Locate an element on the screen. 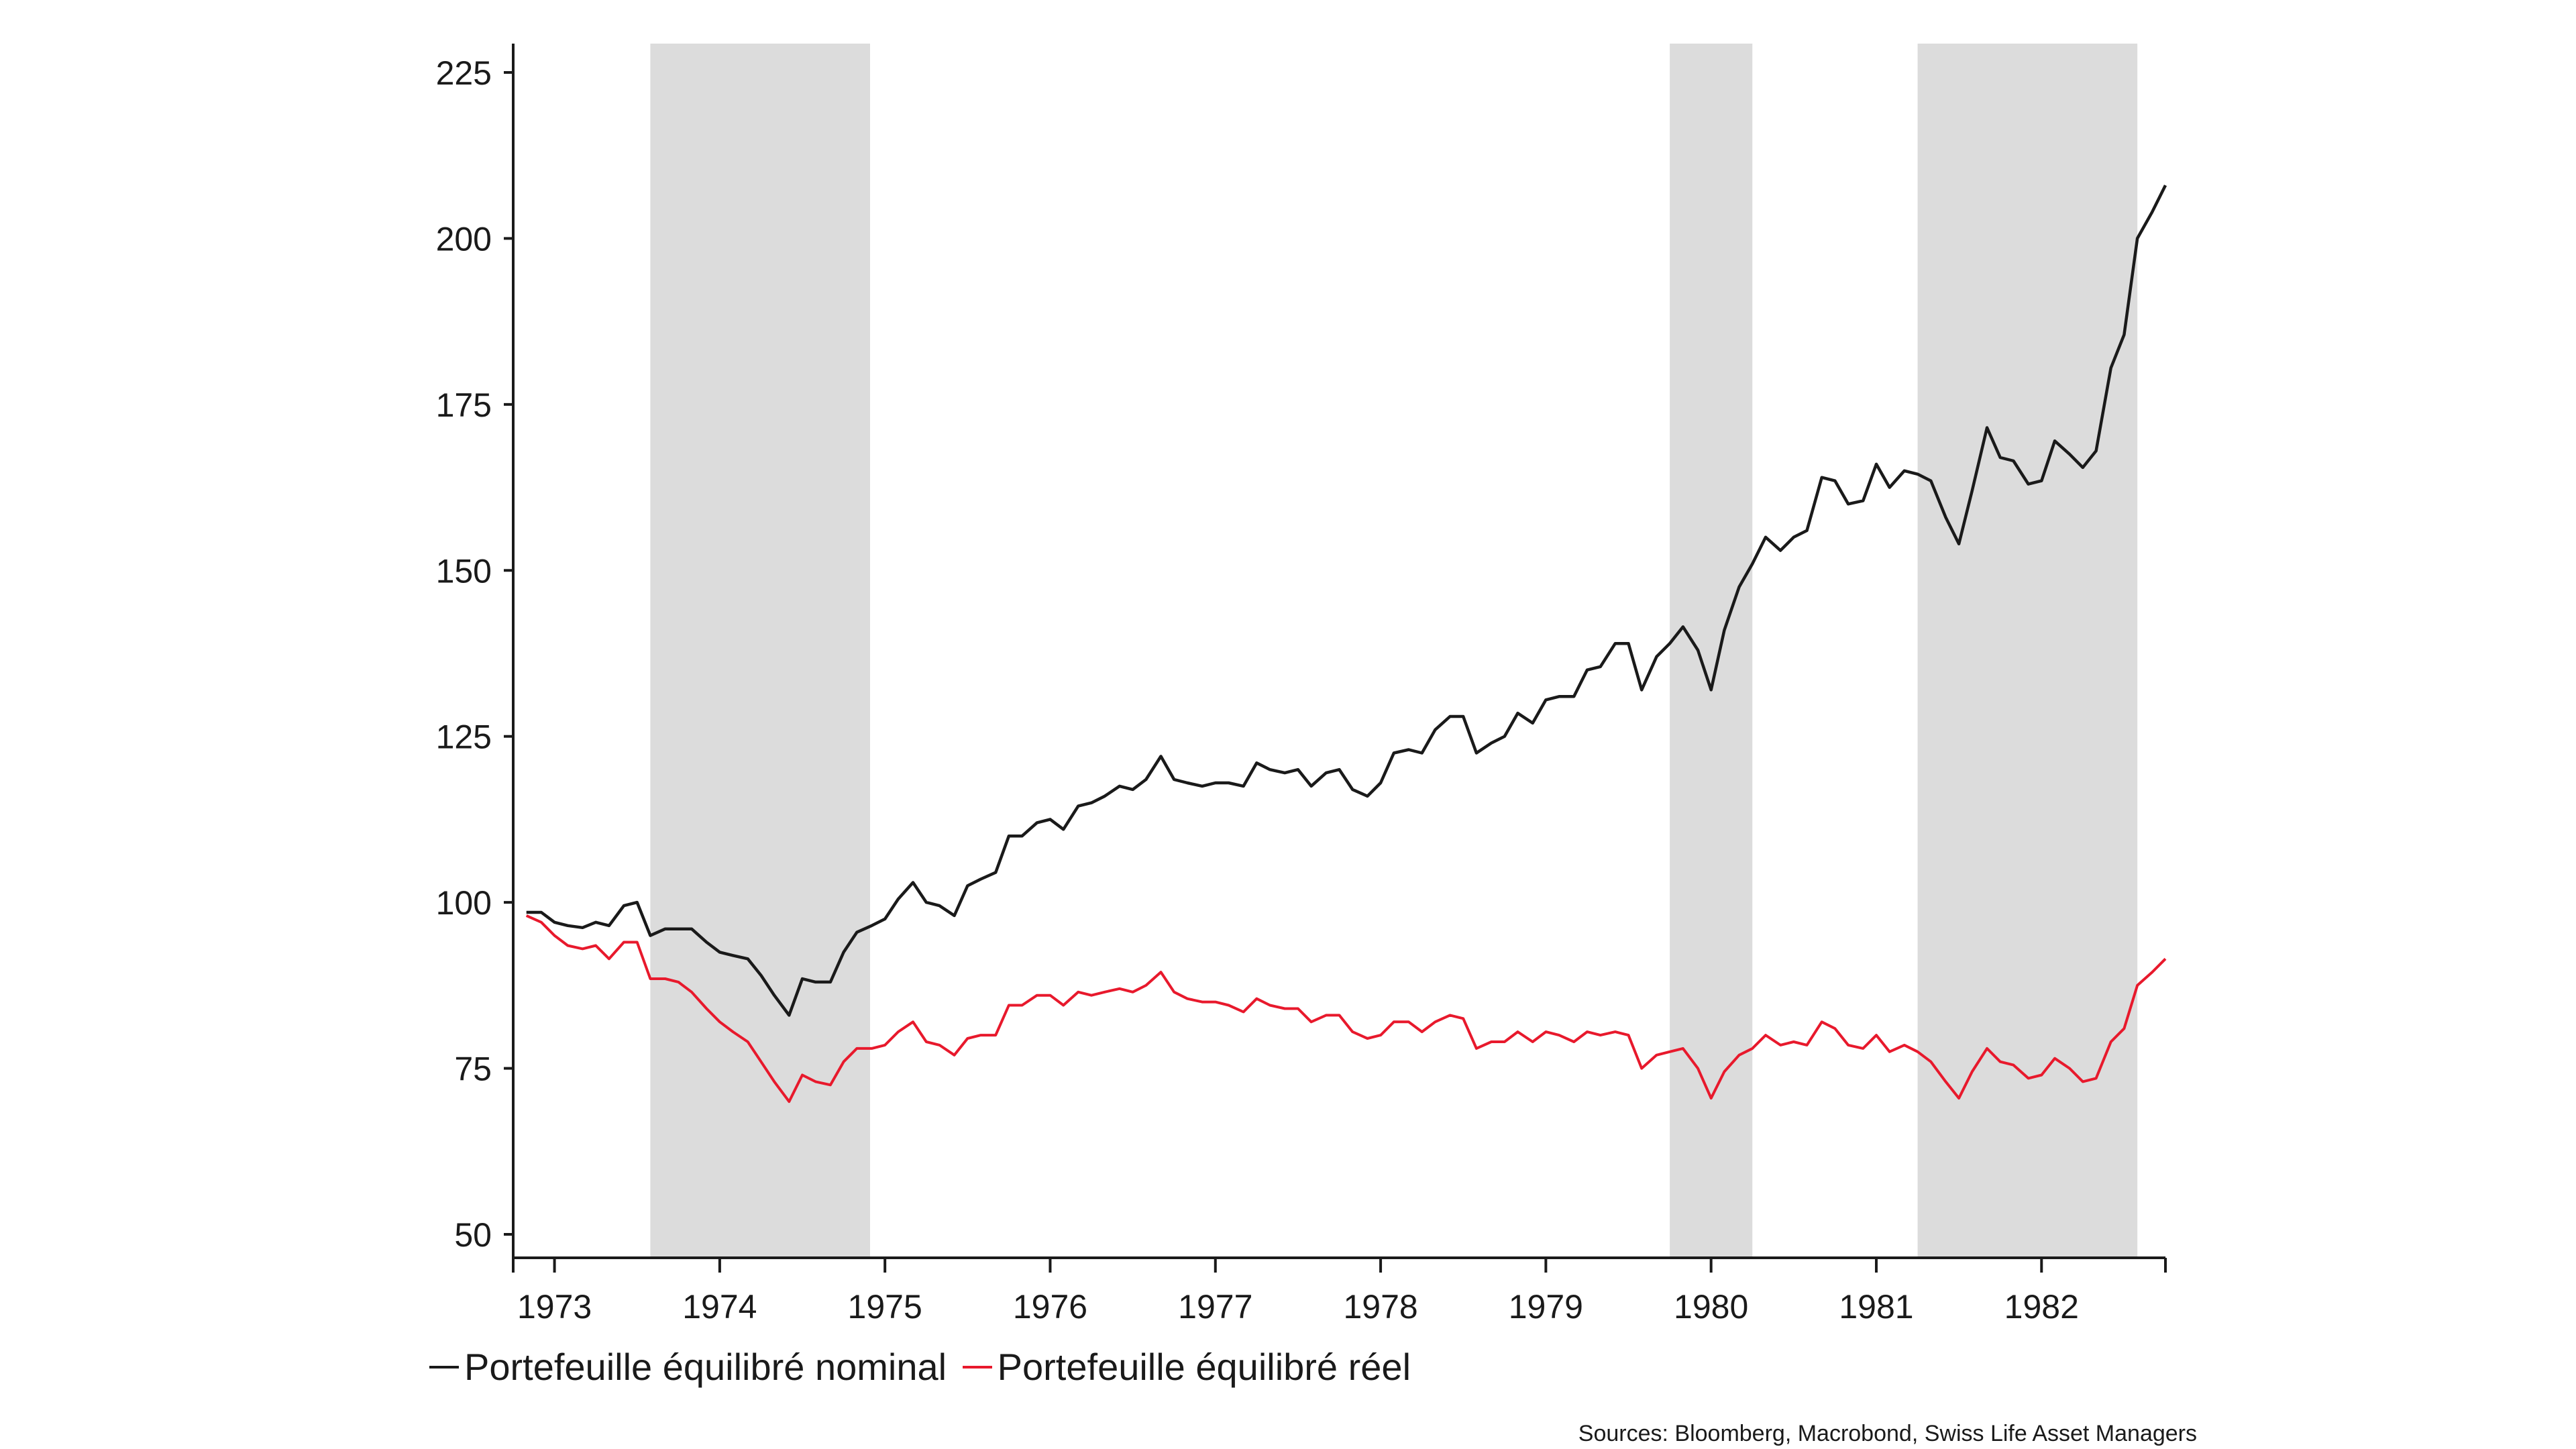 This screenshot has height=1449, width=2576. y-tick-label: 200 is located at coordinates (464, 239).